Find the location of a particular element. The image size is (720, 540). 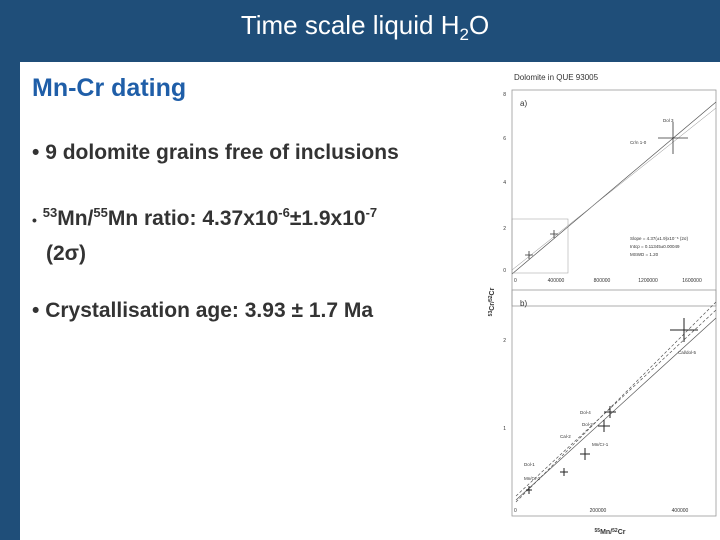

tick-label: 1600000 is located at coordinates (692, 281).